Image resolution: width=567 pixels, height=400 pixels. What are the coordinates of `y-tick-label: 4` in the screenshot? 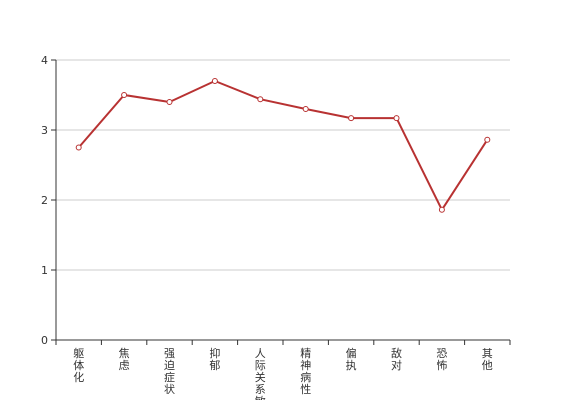 It's located at (44, 60).